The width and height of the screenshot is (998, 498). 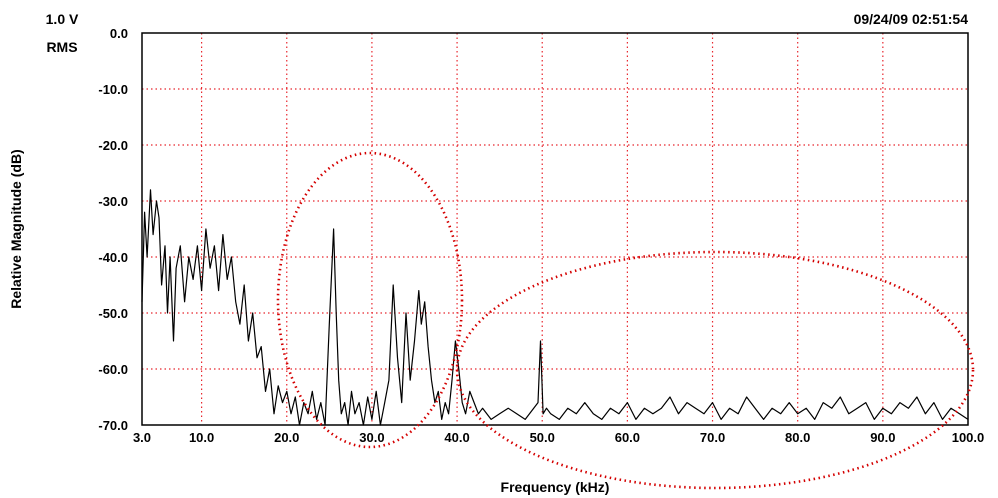 I want to click on x-tick-label: 50.0, so click(x=542, y=437).